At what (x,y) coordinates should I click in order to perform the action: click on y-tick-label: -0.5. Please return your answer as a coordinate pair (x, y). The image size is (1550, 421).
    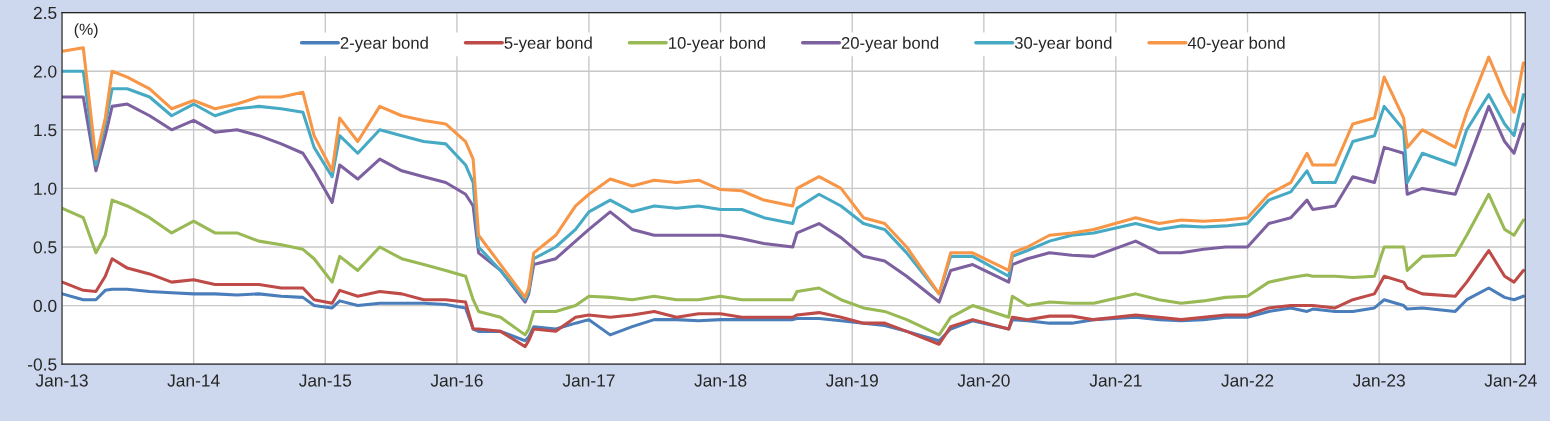
    Looking at the image, I should click on (42, 364).